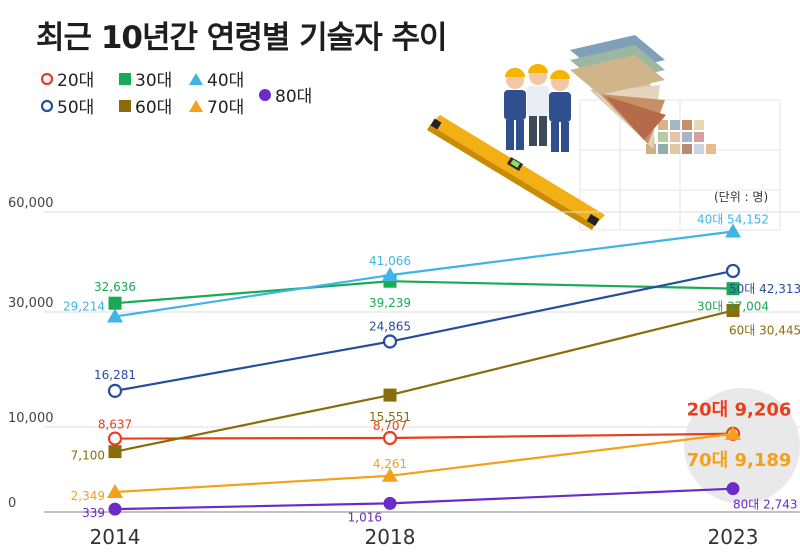  Describe the element at coordinates (84, 307) in the screenshot. I see `data-label: 29,214` at that location.